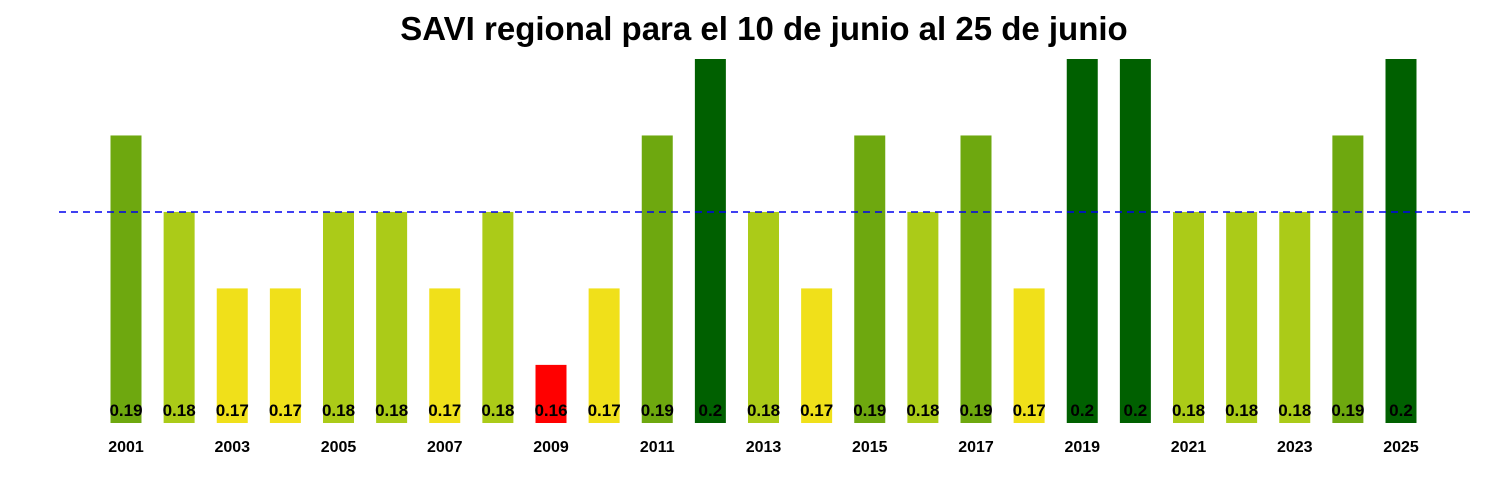 The height and width of the screenshot is (500, 1500). I want to click on x-tick-label-2011: 2011, so click(657, 447).